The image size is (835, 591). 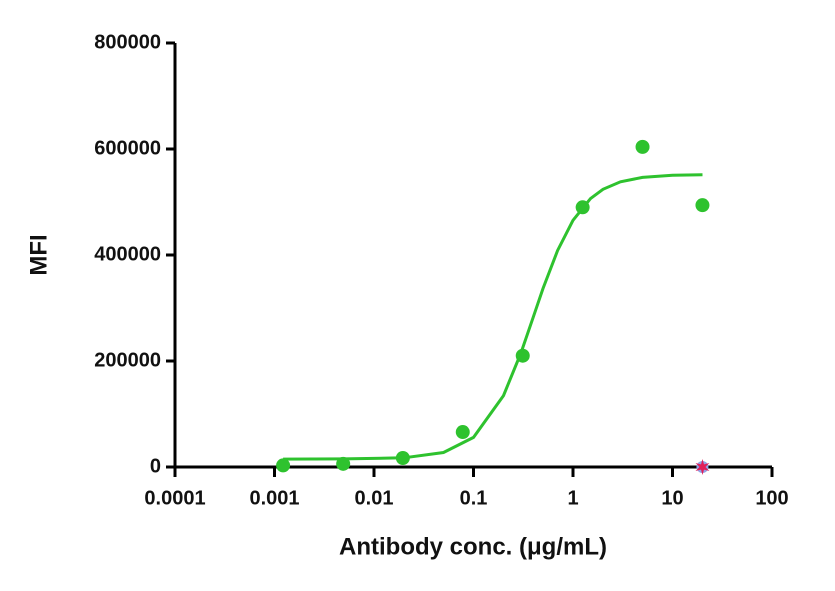 What do you see at coordinates (155, 466) in the screenshot?
I see `y-tick-label: 0` at bounding box center [155, 466].